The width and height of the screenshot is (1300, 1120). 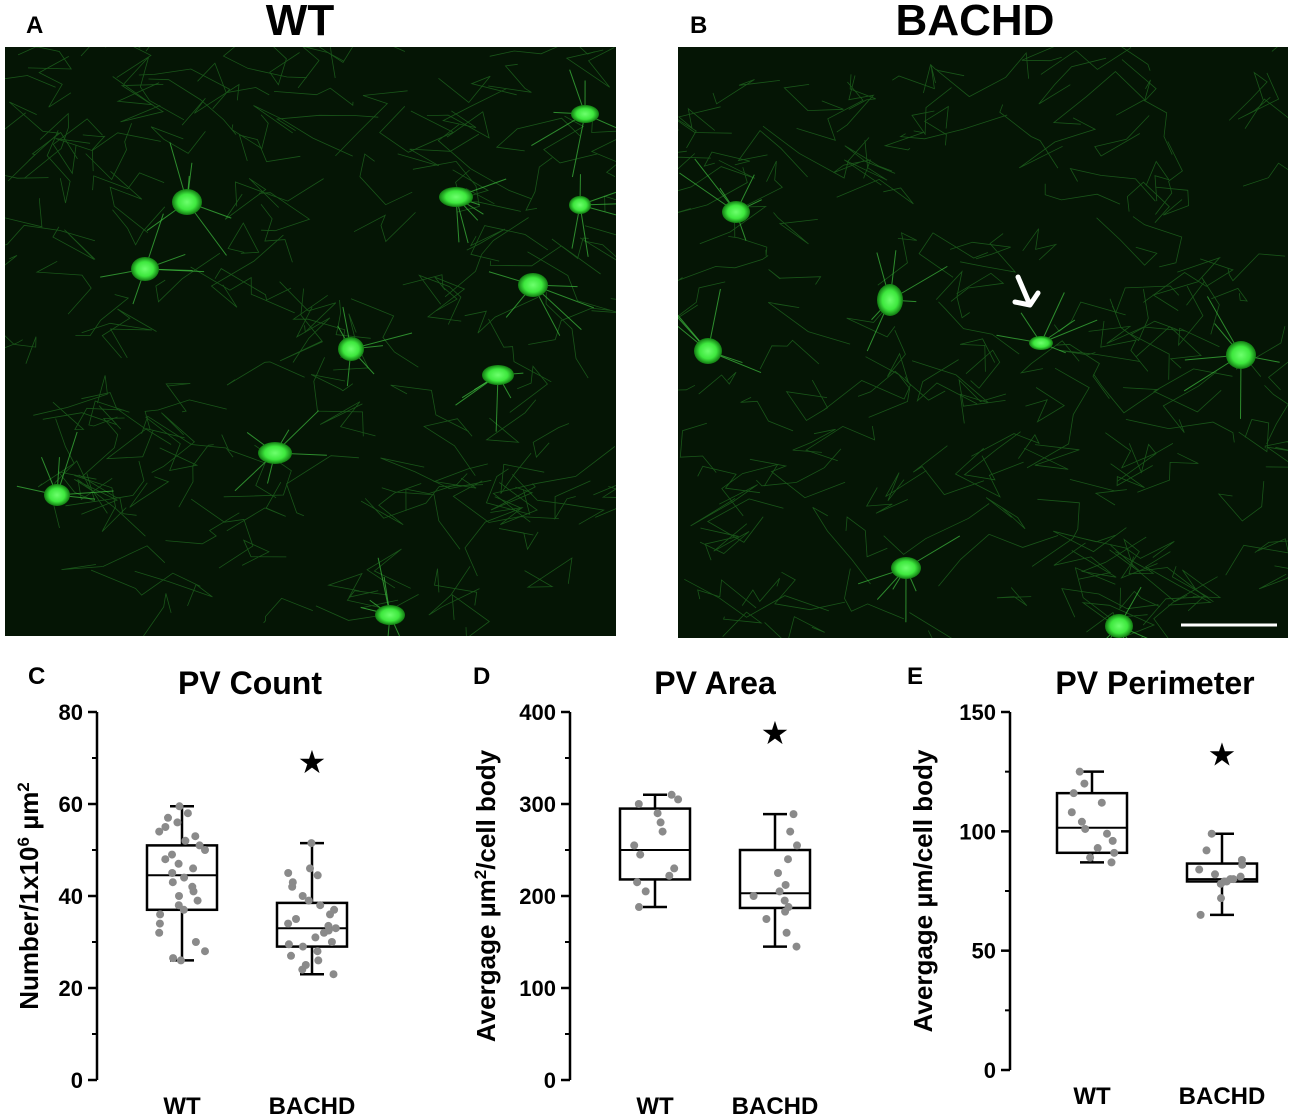 What do you see at coordinates (71, 896) in the screenshot?
I see `y-tick-label: 40` at bounding box center [71, 896].